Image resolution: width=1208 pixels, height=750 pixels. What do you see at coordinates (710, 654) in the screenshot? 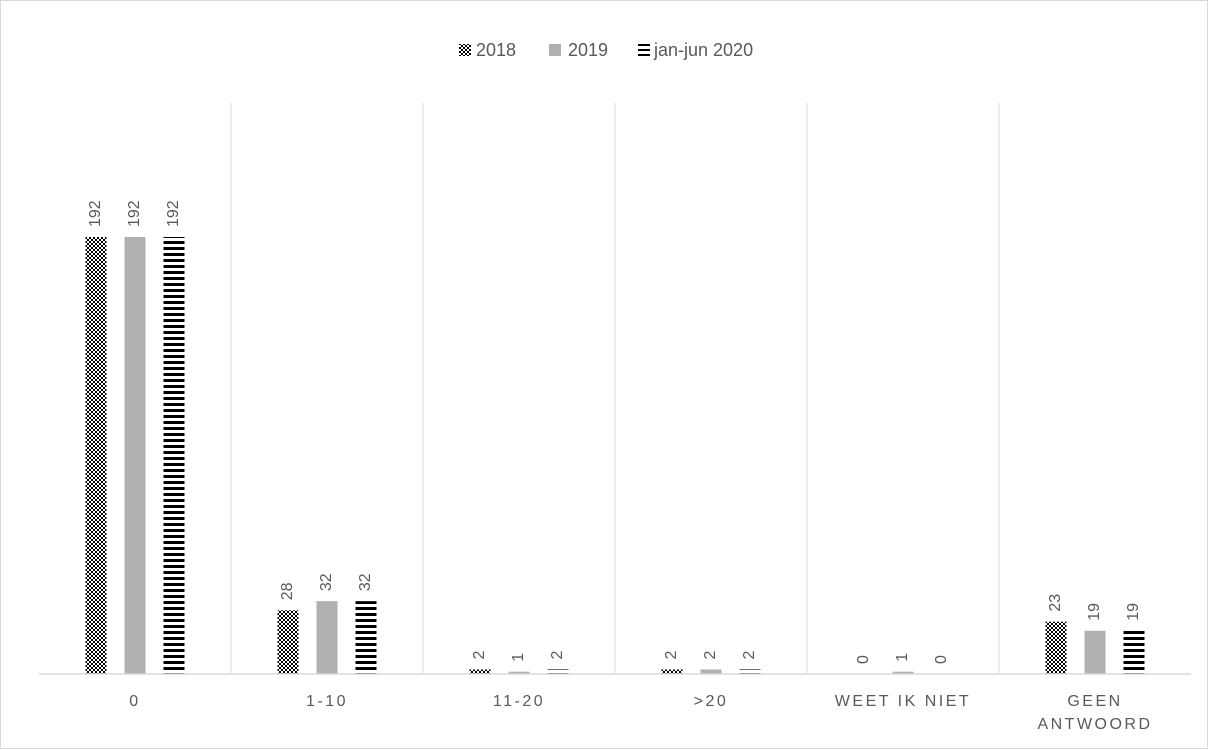
I see `data-label-2019-3: 2` at bounding box center [710, 654].